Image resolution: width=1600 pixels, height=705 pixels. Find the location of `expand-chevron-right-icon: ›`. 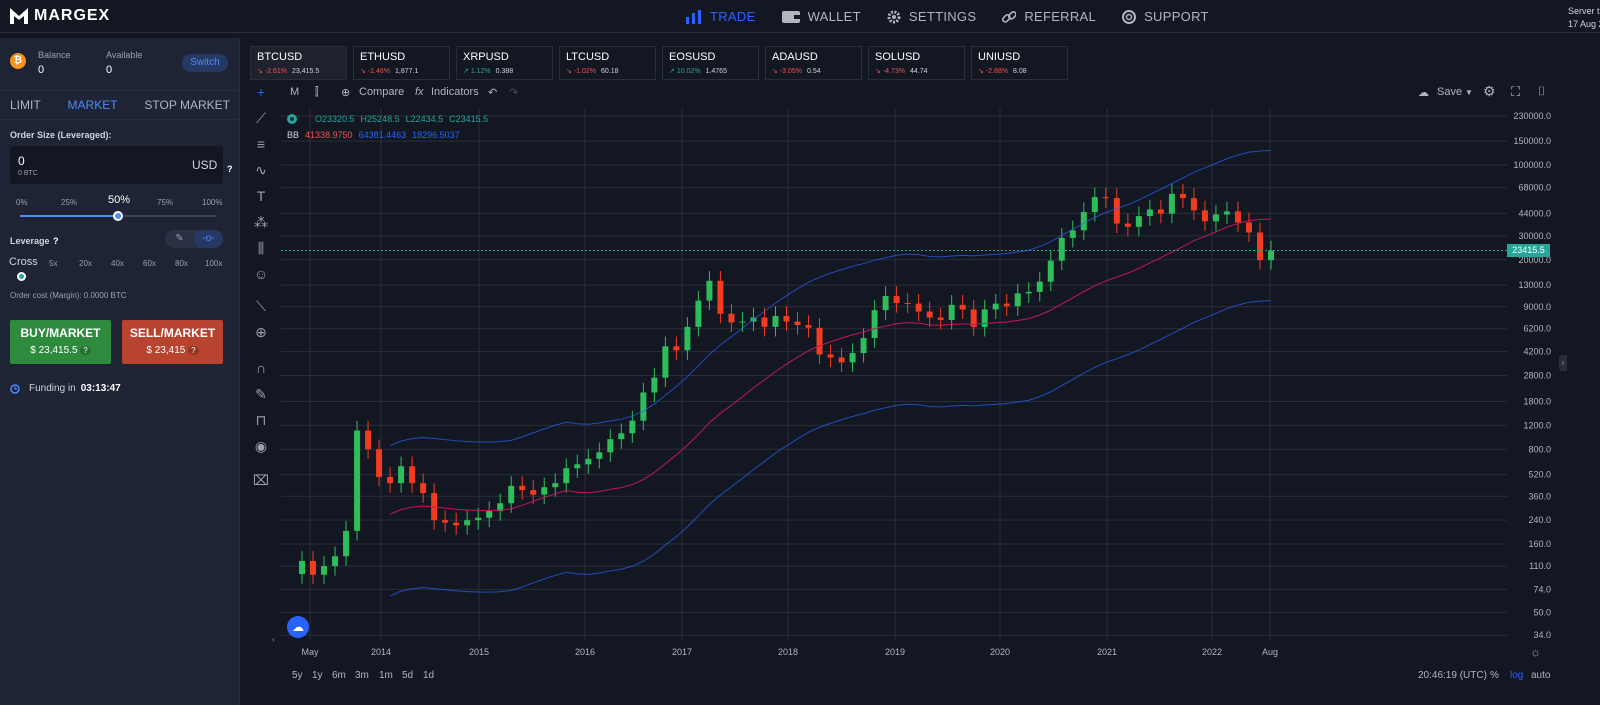

expand-chevron-right-icon: › is located at coordinates (1563, 363).